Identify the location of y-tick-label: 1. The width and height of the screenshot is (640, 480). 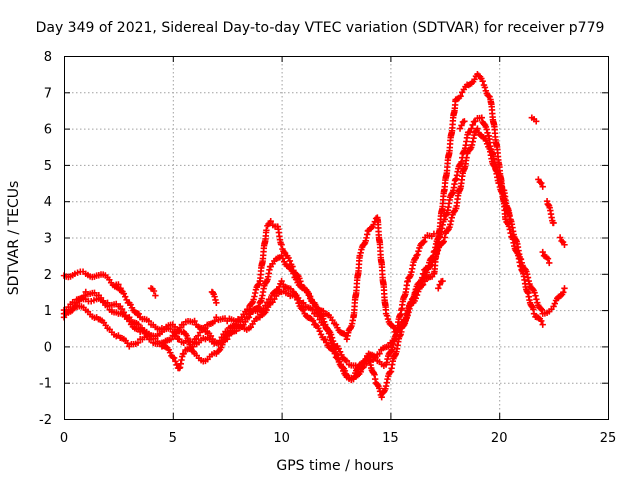
(48, 311).